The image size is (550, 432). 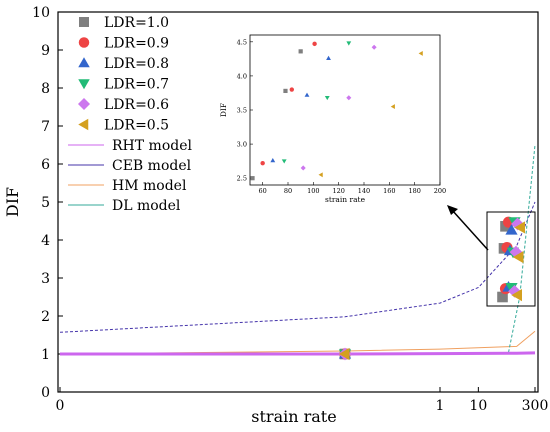 I want to click on legend-label: CEB model, so click(x=152, y=166).